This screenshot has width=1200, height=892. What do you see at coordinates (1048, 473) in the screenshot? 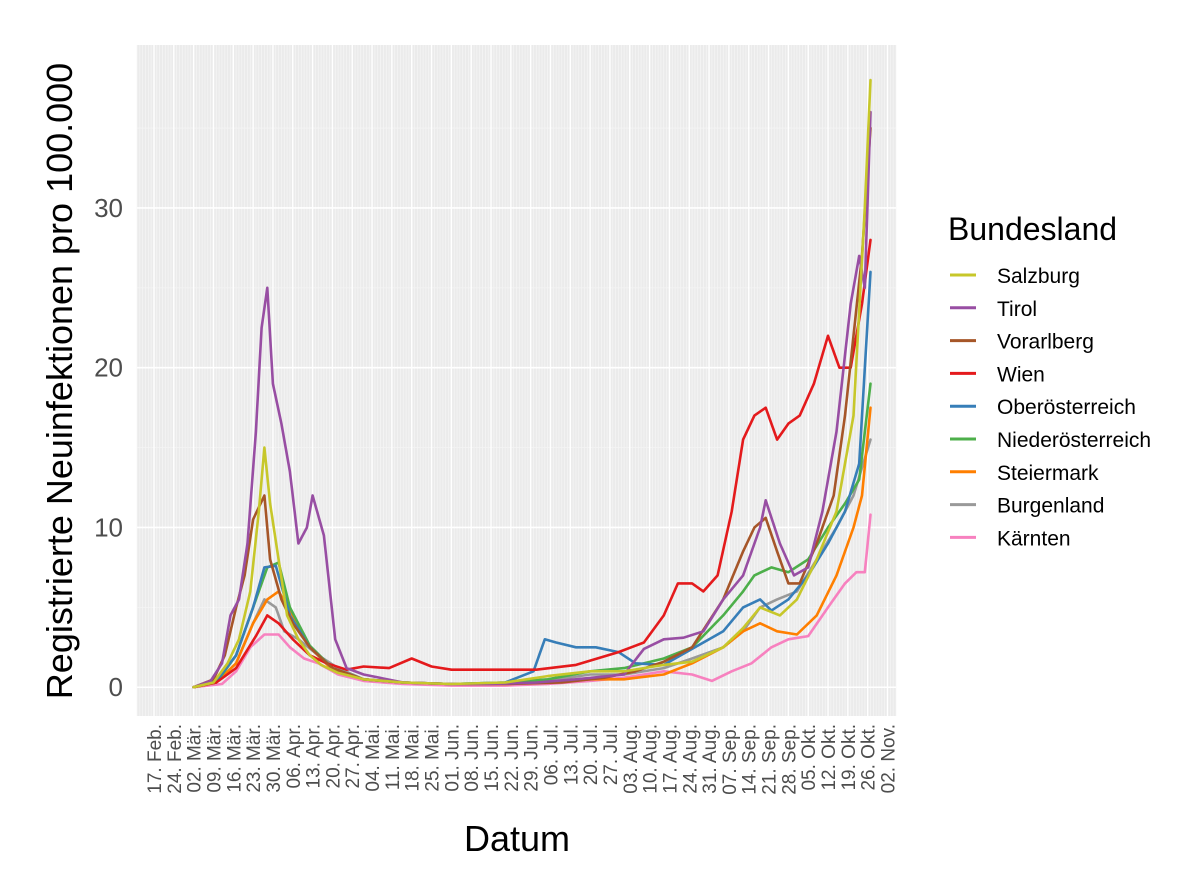
I see `legend-label: Steiermark` at bounding box center [1048, 473].